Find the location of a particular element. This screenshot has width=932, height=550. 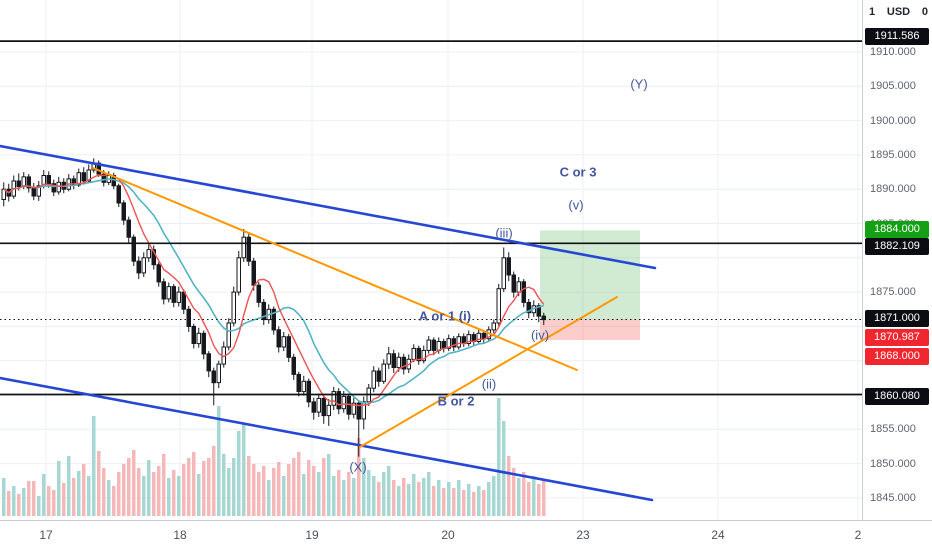

time-tick: 24 is located at coordinates (718, 535).